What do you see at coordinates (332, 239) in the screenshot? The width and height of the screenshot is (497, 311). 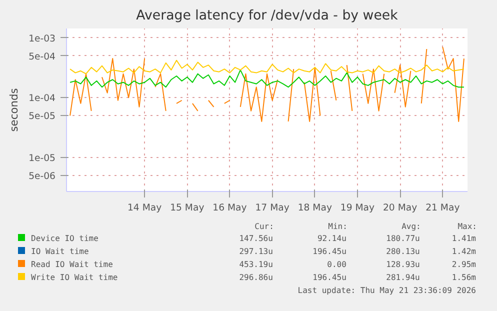 I see `text: 92.14u` at bounding box center [332, 239].